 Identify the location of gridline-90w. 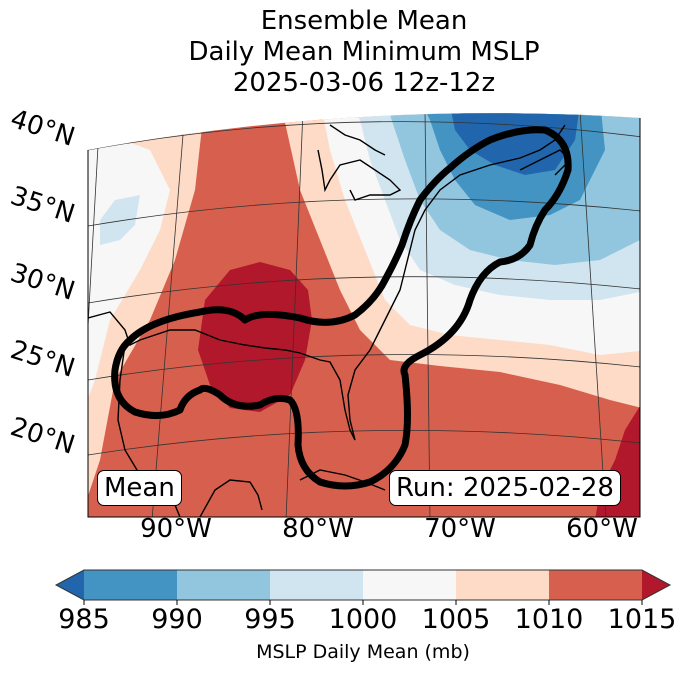
(168, 315).